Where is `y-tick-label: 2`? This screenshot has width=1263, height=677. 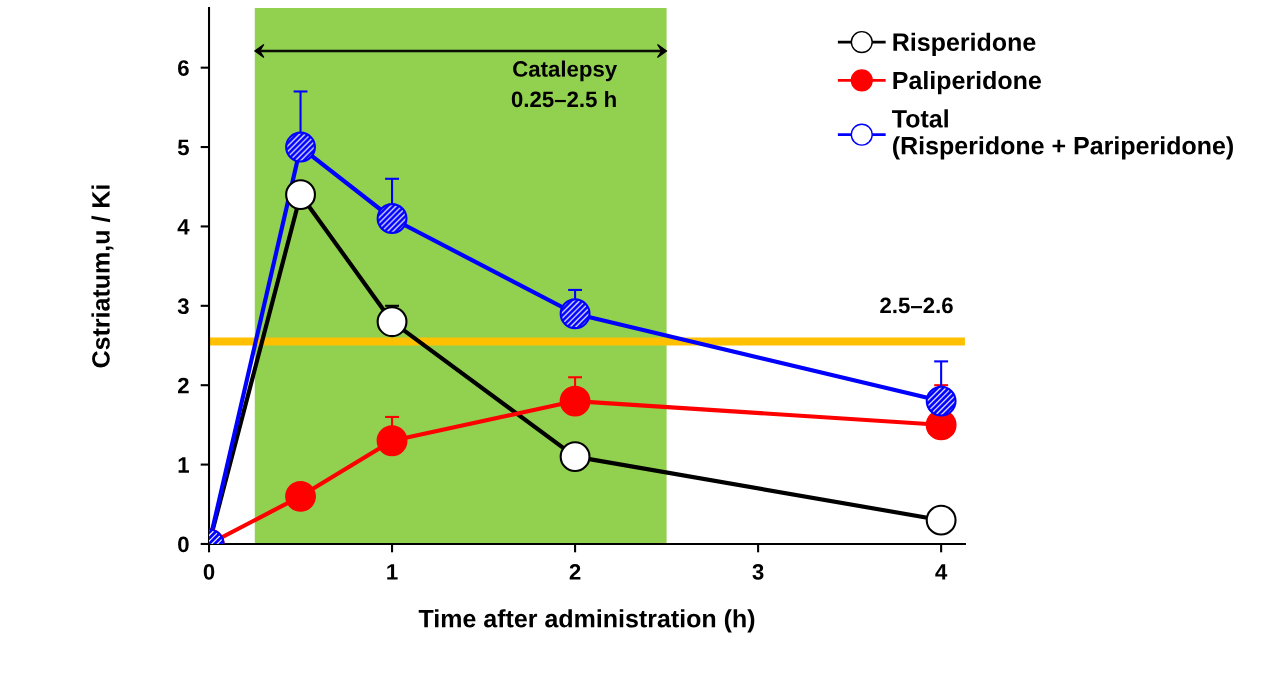 y-tick-label: 2 is located at coordinates (183, 385).